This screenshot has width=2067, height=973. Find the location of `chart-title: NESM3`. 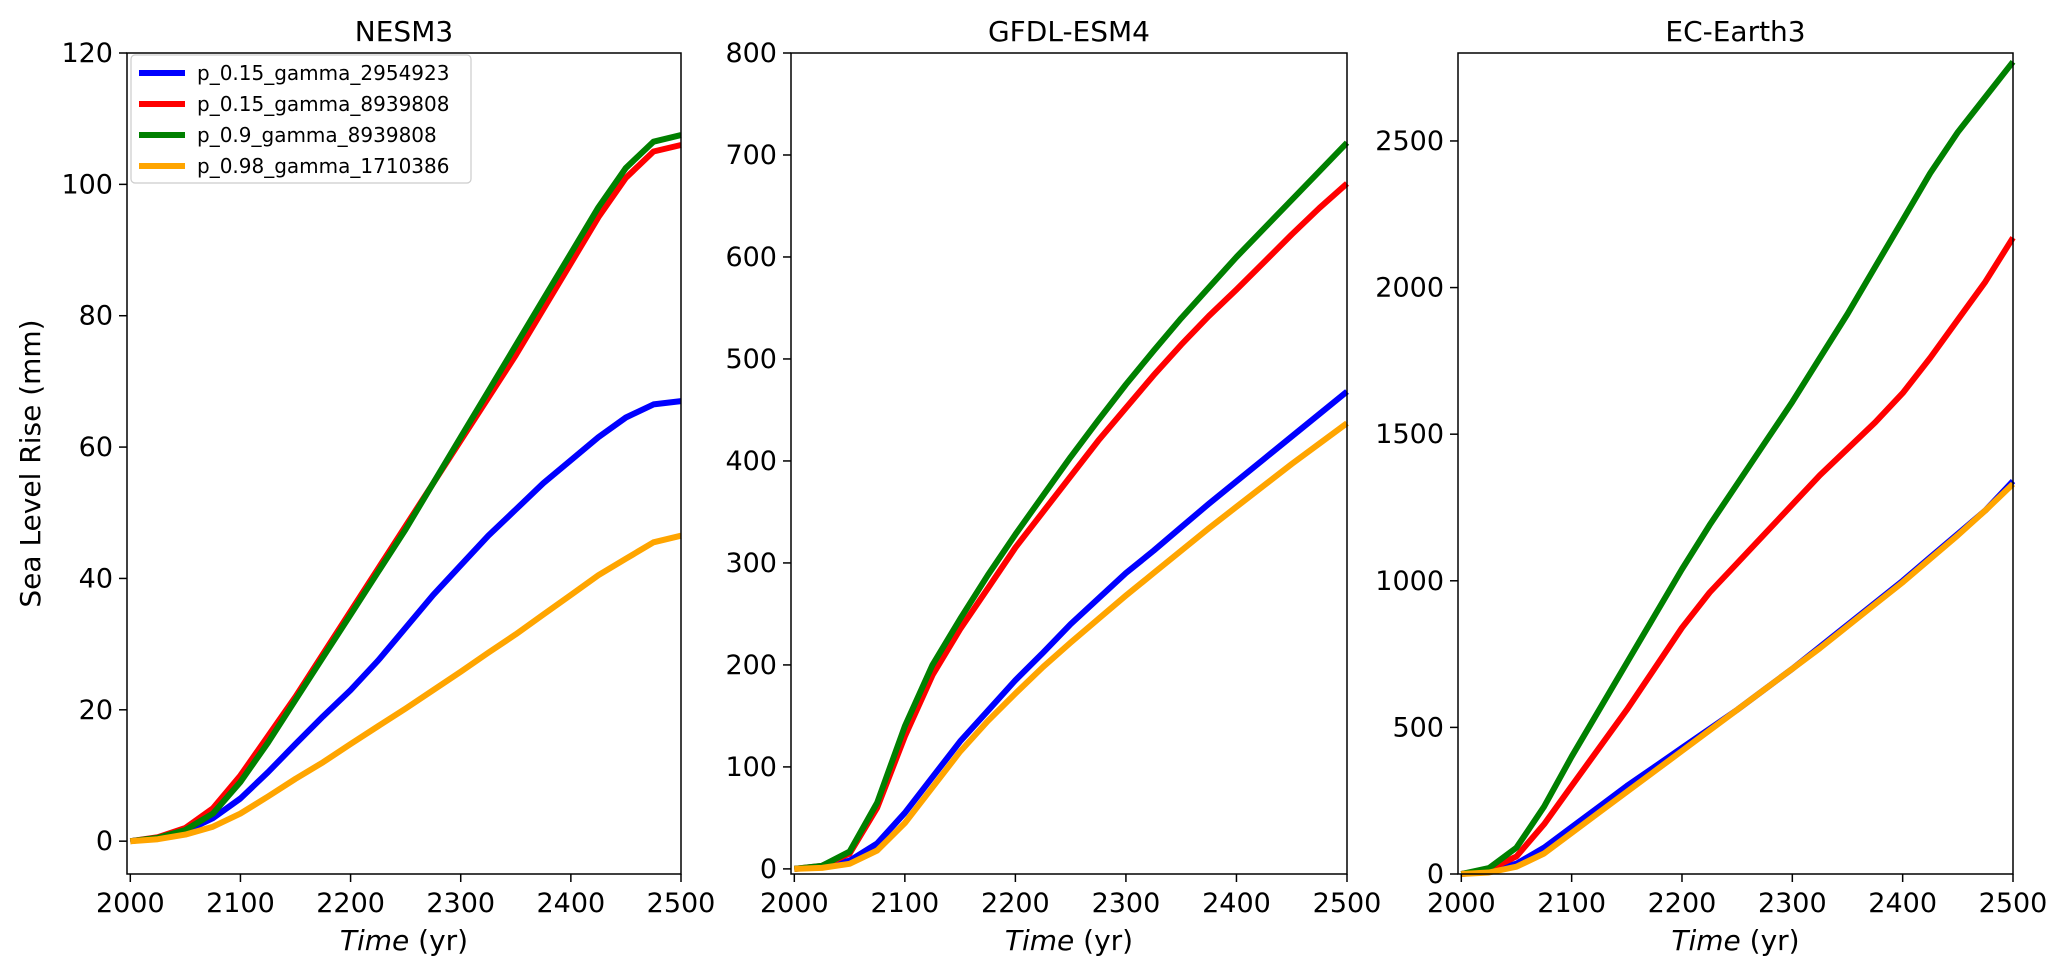

chart-title: NESM3 is located at coordinates (404, 31).